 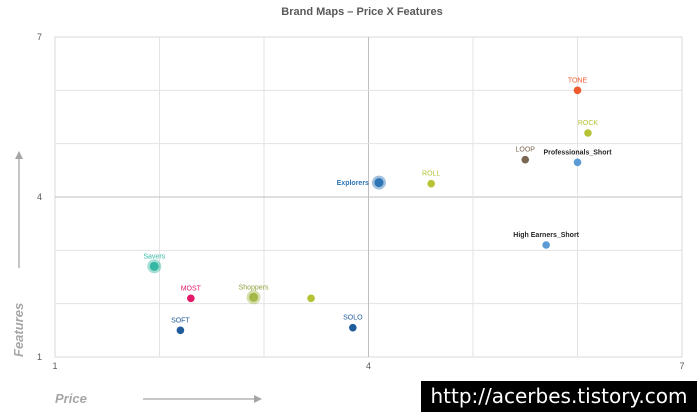 What do you see at coordinates (431, 174) in the screenshot?
I see `point-label: ROLL` at bounding box center [431, 174].